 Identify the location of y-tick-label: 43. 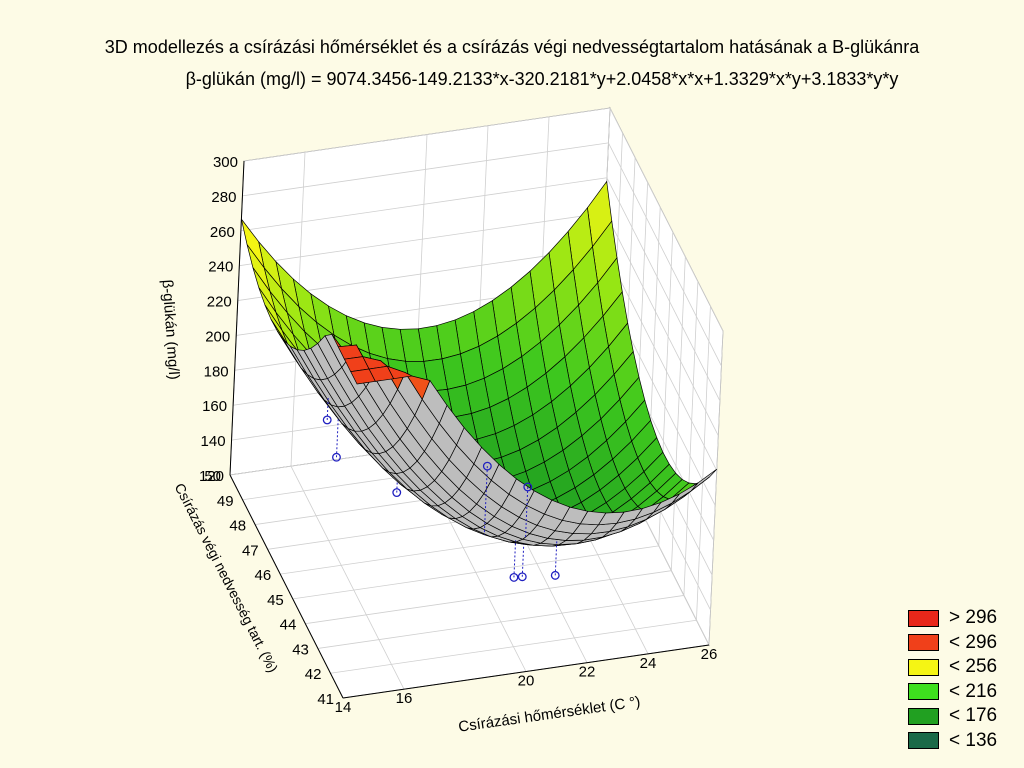
(300, 649).